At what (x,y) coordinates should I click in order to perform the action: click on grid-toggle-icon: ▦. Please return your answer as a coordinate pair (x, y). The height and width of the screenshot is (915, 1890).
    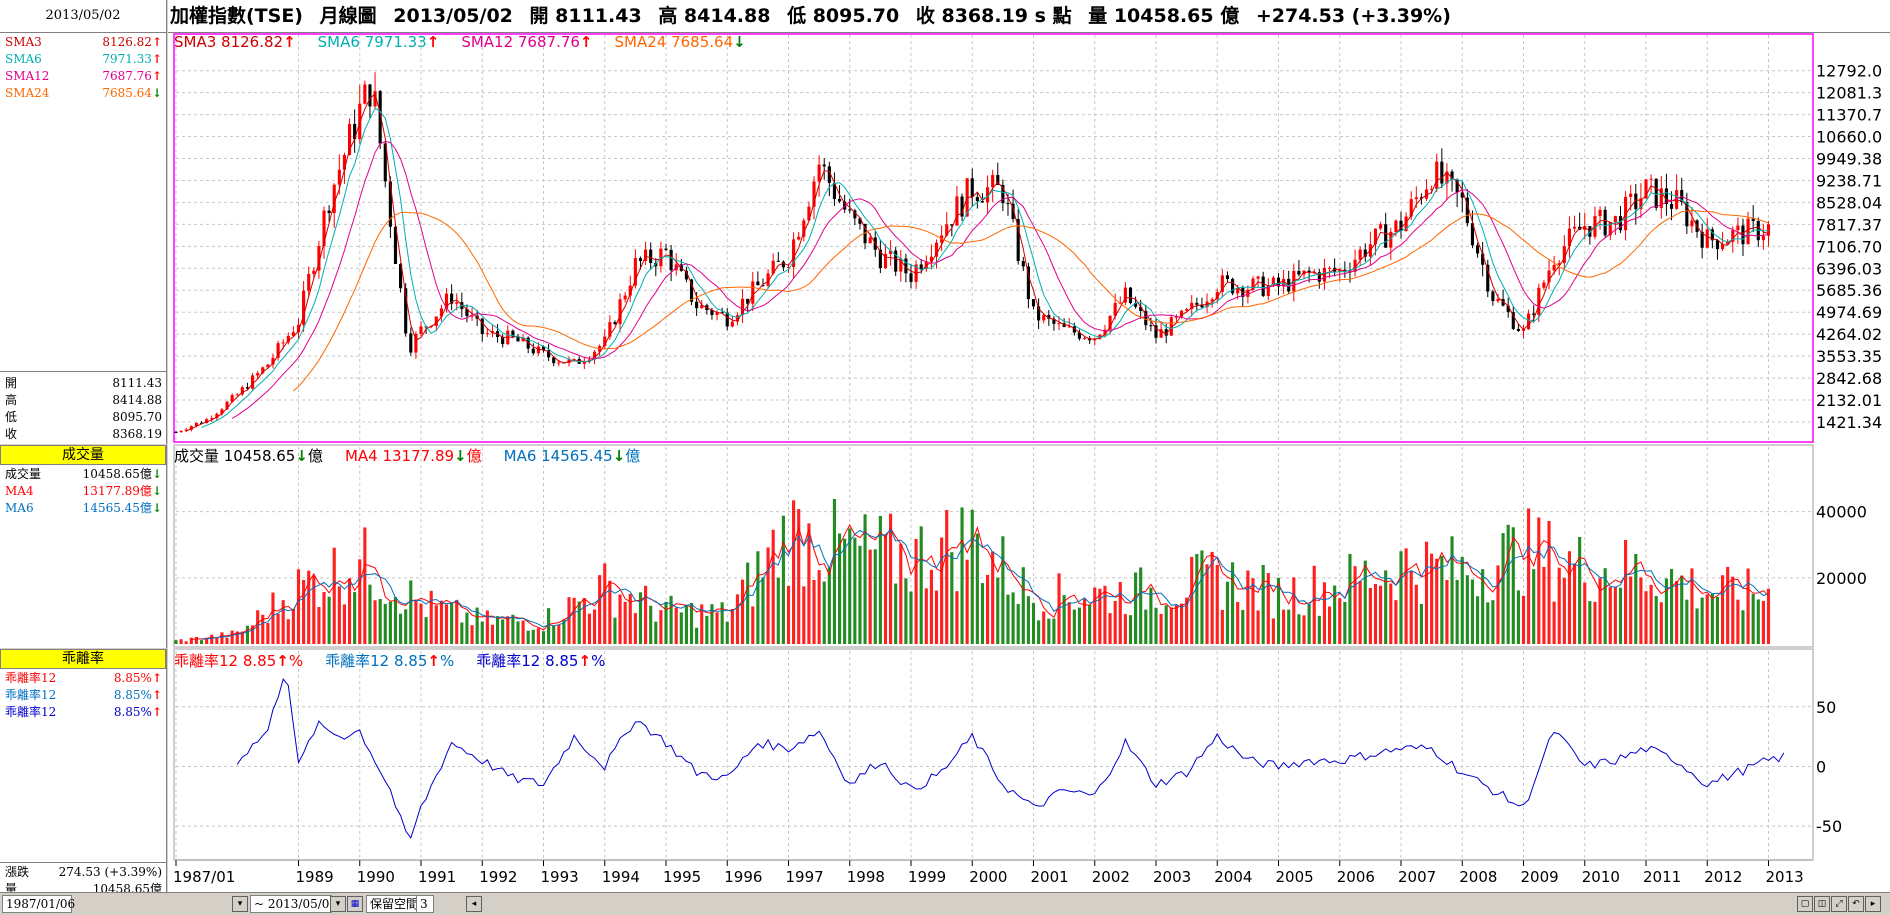
    Looking at the image, I should click on (355, 904).